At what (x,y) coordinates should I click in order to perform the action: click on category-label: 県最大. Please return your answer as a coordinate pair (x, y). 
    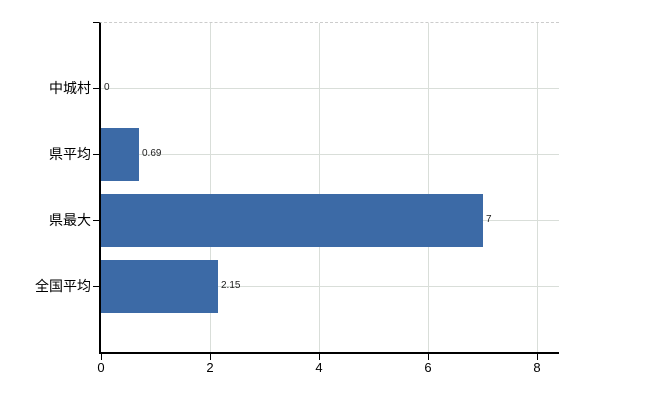
    Looking at the image, I should click on (70, 220).